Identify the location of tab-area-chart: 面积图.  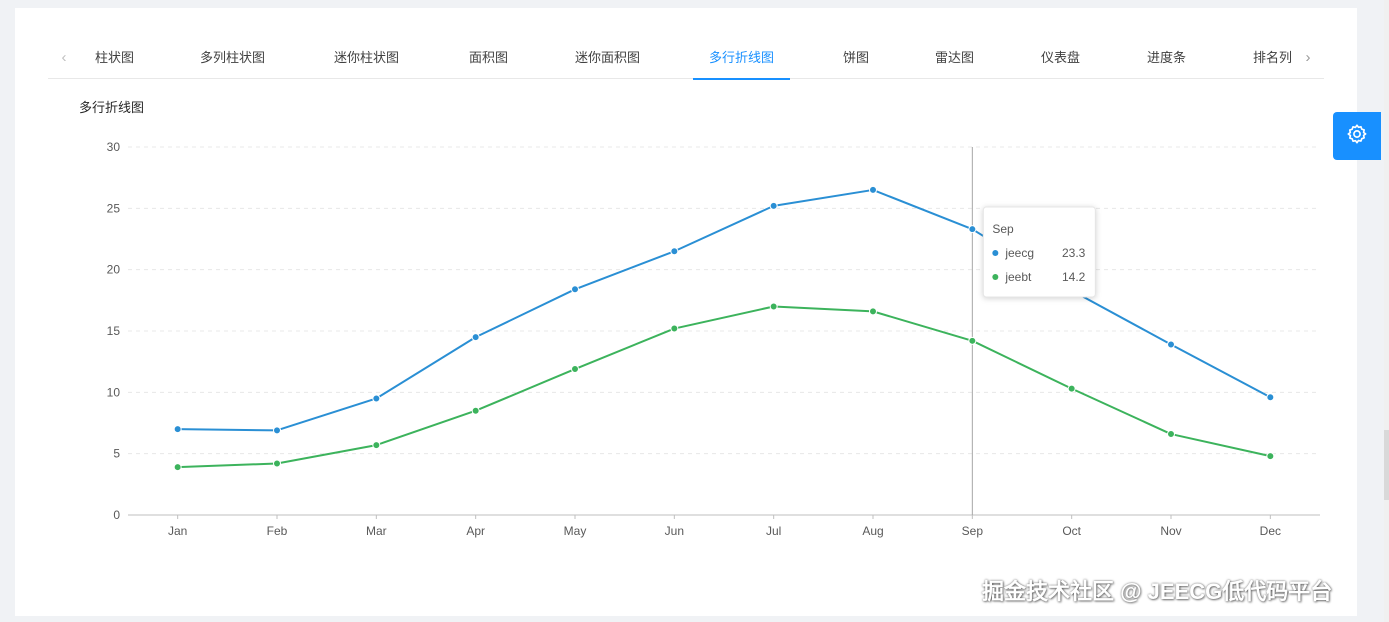
(489, 57).